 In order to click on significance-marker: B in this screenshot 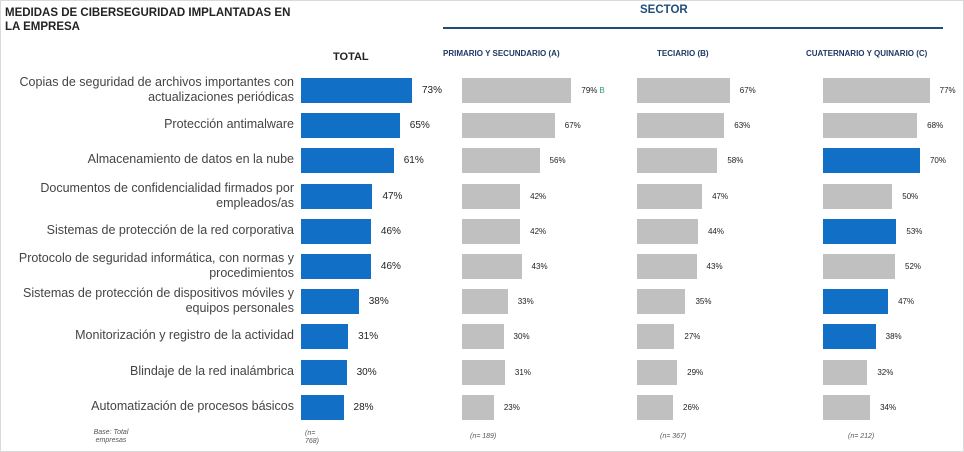, I will do `click(602, 90)`.